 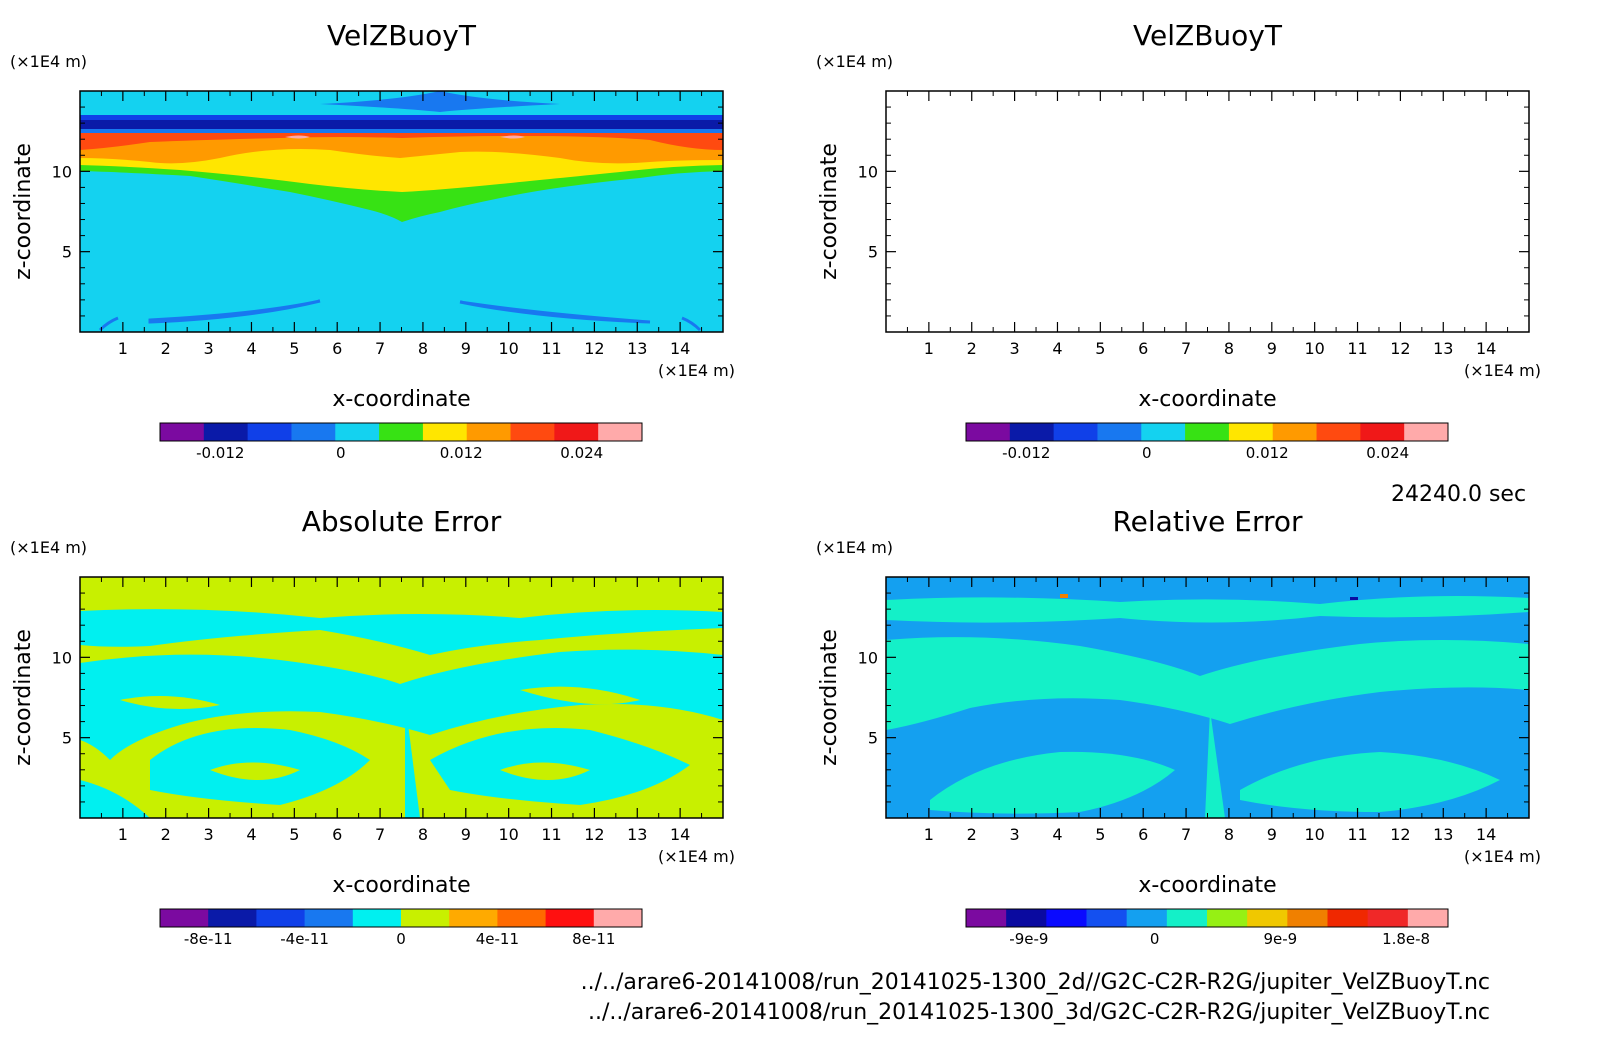 I want to click on cyan-lobe, so click(x=401, y=704).